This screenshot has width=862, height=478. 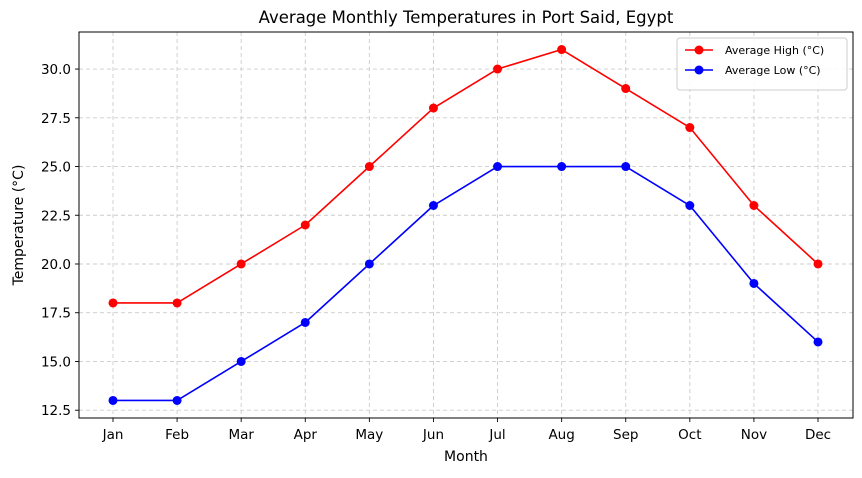 I want to click on x-tick-label: May, so click(x=369, y=435).